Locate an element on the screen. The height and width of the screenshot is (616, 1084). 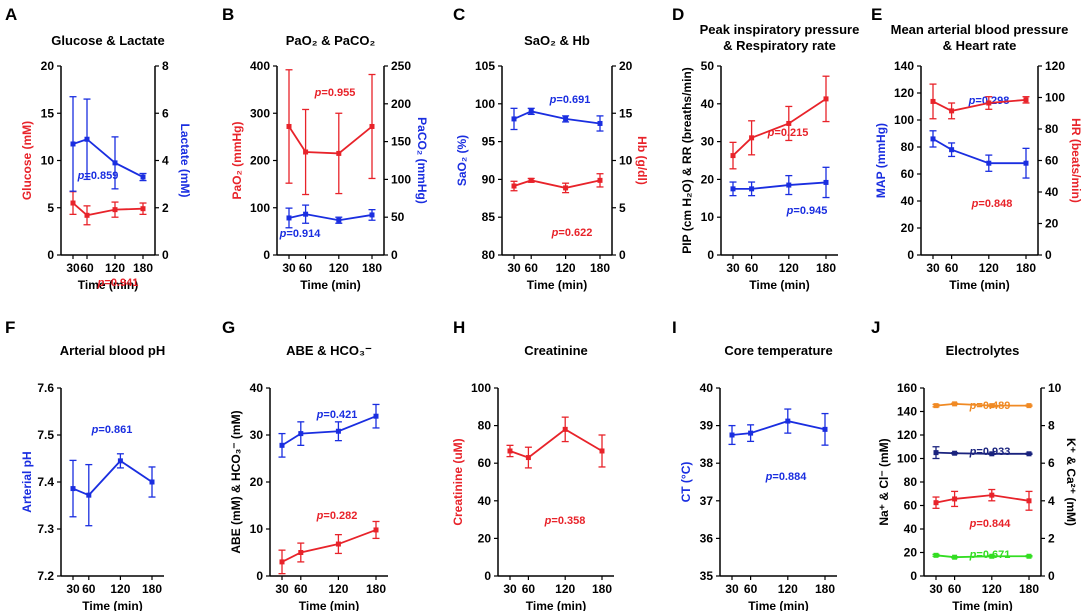
panel-letter: I is located at coordinates (674, 327).